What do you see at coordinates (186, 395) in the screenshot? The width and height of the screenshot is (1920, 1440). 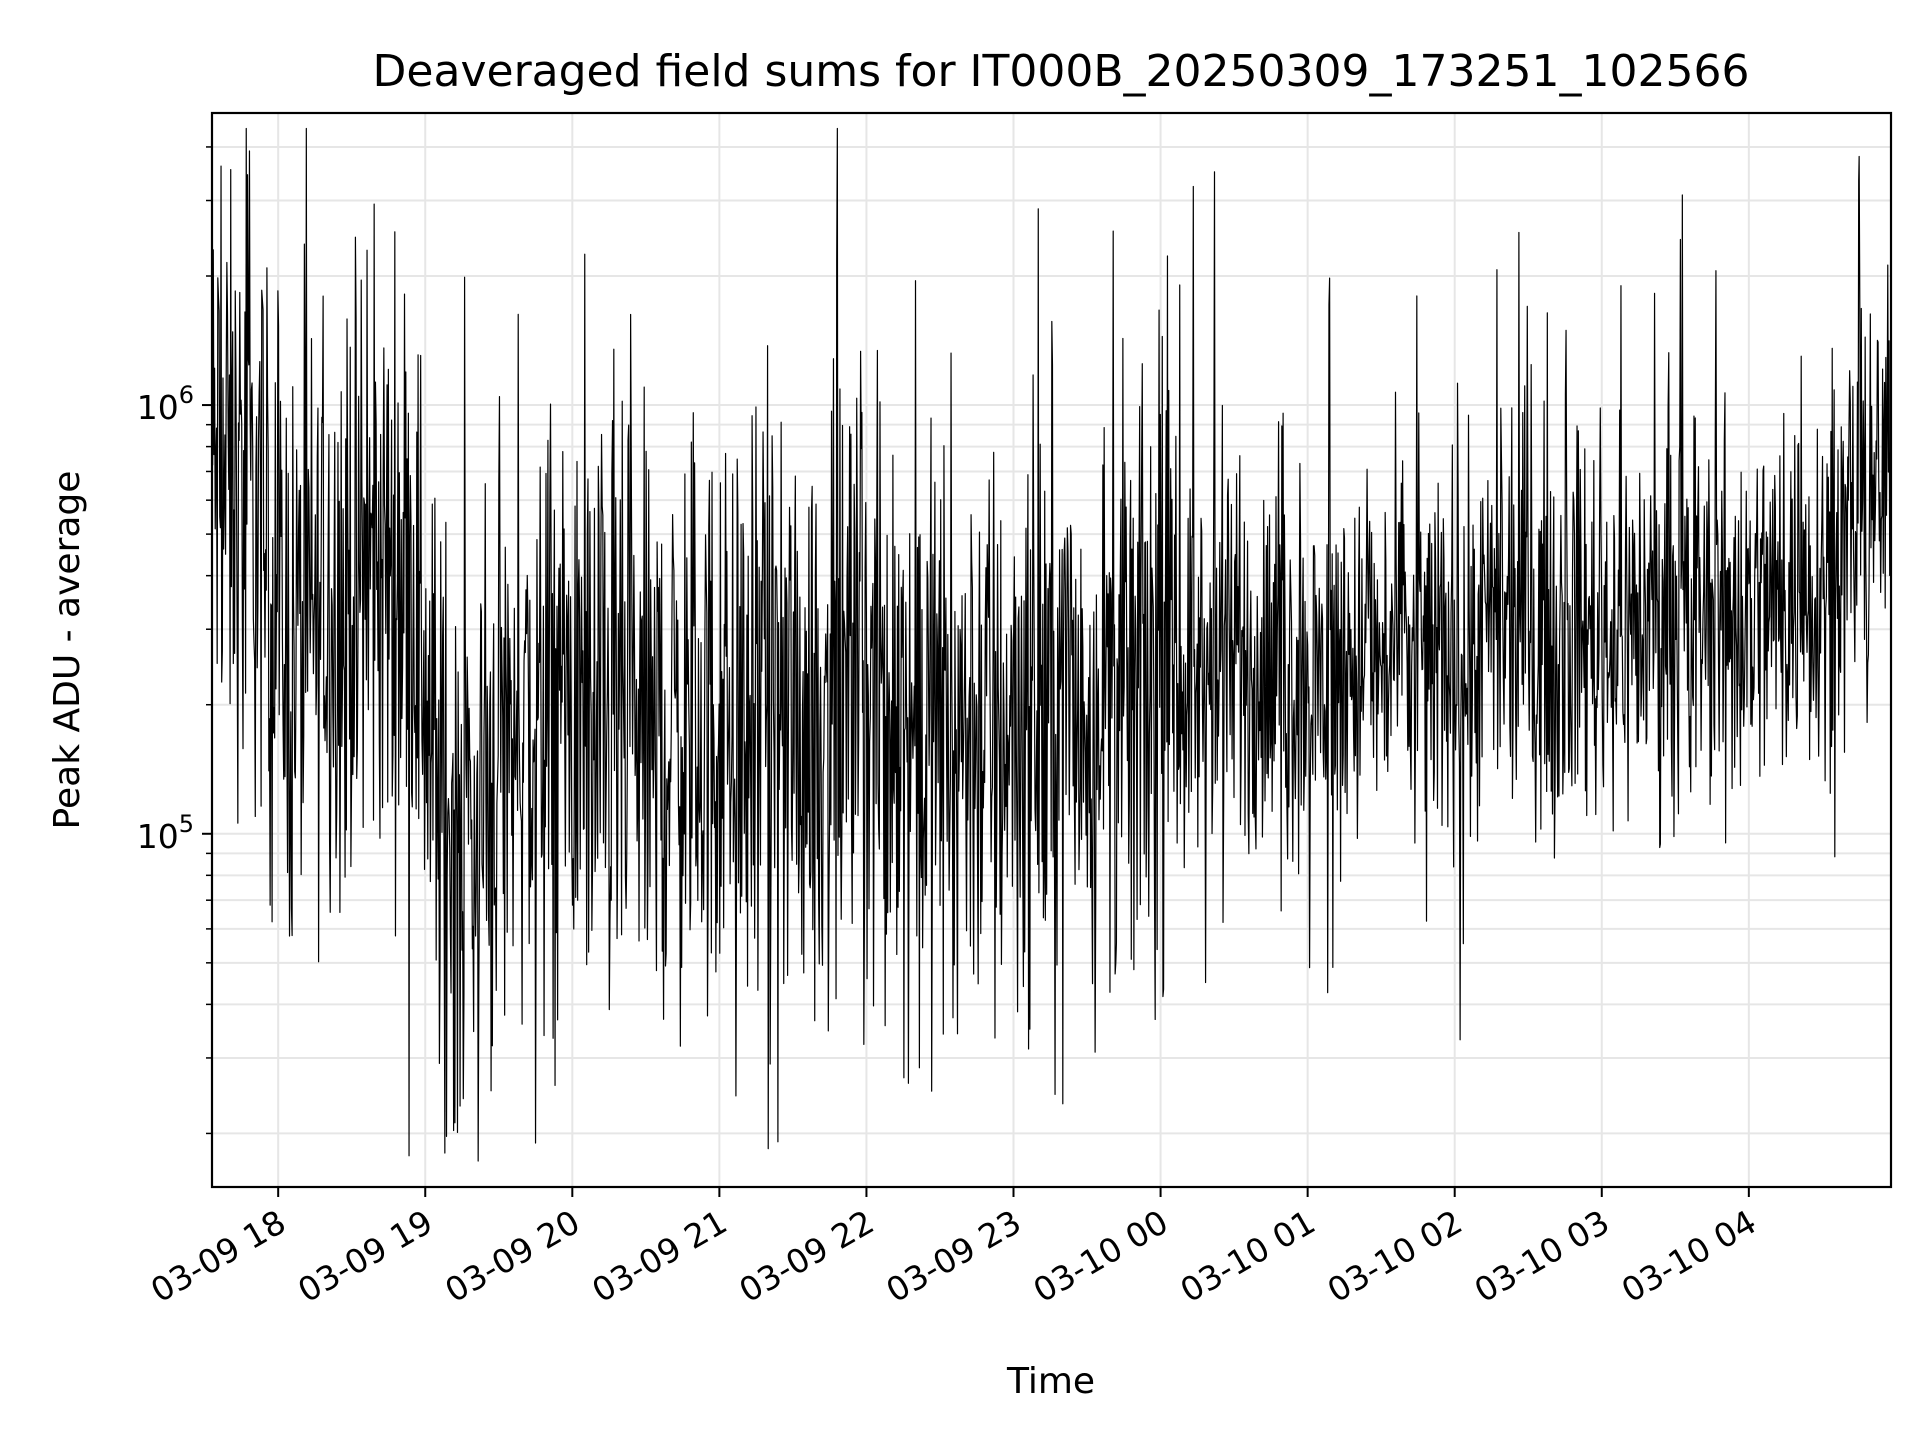 I see `y-tick-label-exponent: 6` at bounding box center [186, 395].